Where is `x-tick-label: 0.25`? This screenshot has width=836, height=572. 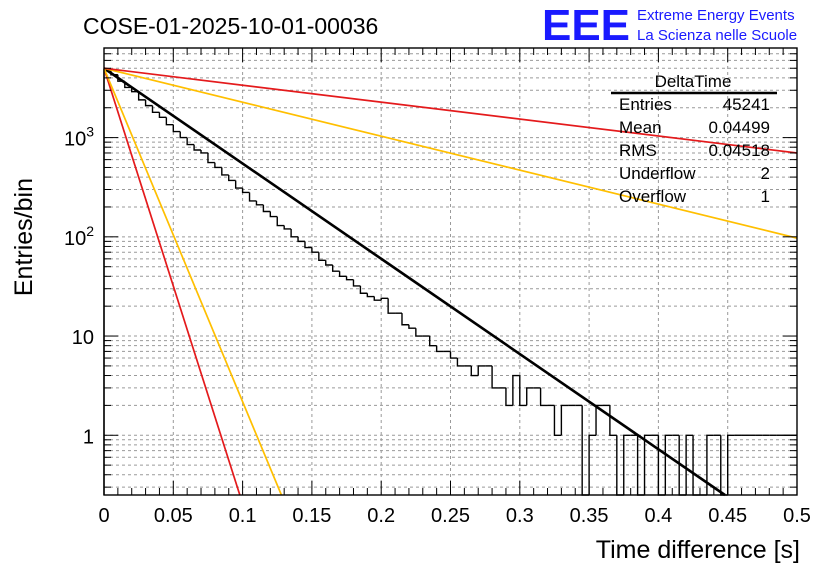
x-tick-label: 0.25 is located at coordinates (450, 516).